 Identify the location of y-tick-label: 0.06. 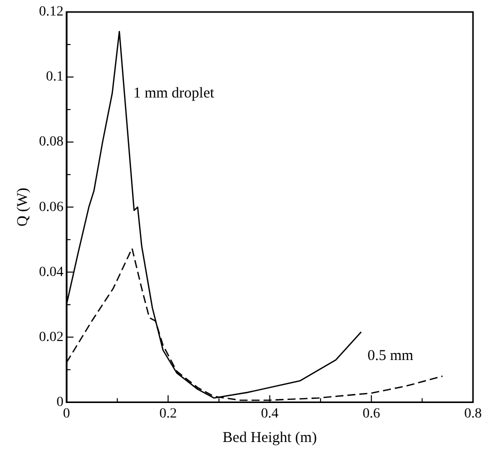
(51, 207).